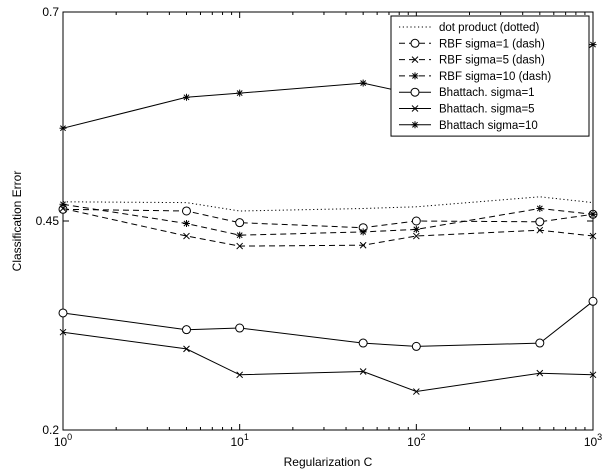 Image resolution: width=605 pixels, height=470 pixels. I want to click on y-tick-label: 0.2, so click(50, 430).